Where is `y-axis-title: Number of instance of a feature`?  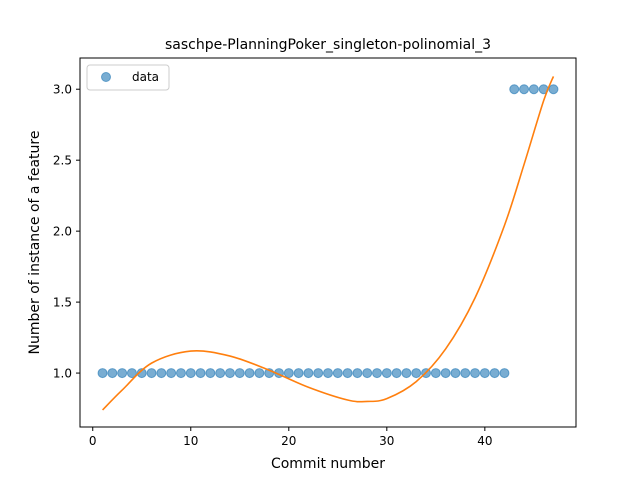 y-axis-title: Number of instance of a feature is located at coordinates (35, 243).